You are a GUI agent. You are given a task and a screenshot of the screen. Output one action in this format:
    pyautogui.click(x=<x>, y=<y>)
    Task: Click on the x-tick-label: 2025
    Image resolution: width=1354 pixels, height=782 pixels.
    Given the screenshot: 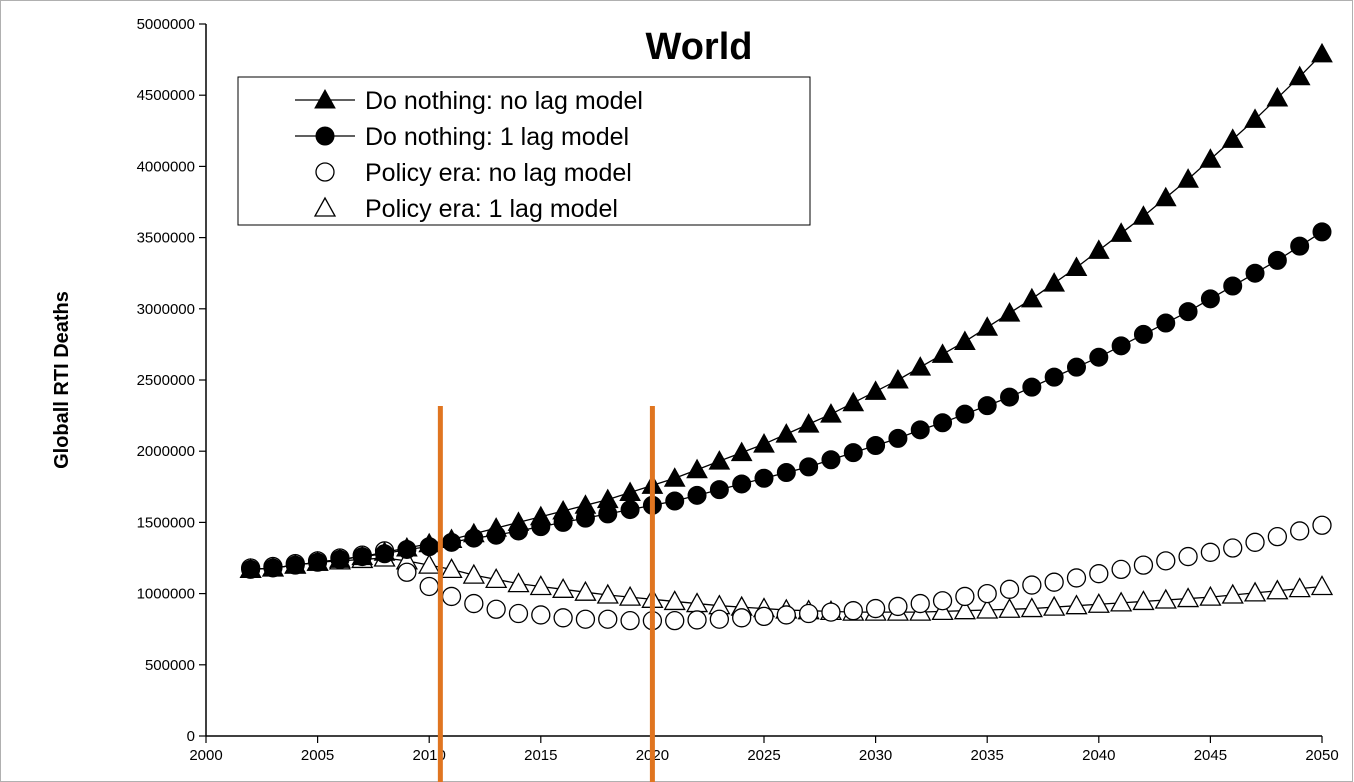 What is the action you would take?
    pyautogui.click(x=763, y=755)
    